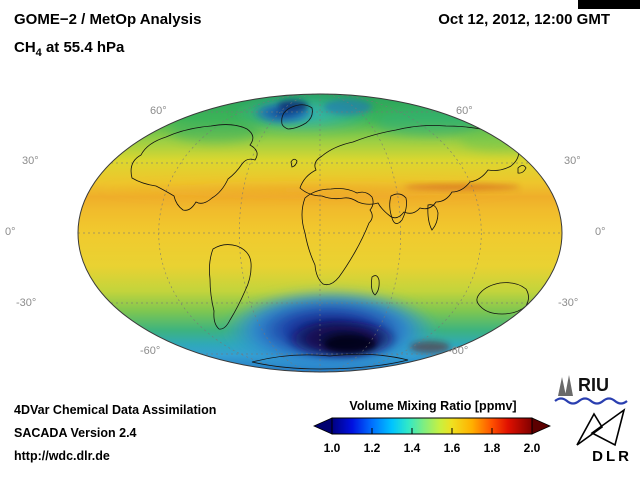 This screenshot has height=480, width=640. Describe the element at coordinates (372, 448) in the screenshot. I see `colorbar-tick-label: 1.2` at that location.